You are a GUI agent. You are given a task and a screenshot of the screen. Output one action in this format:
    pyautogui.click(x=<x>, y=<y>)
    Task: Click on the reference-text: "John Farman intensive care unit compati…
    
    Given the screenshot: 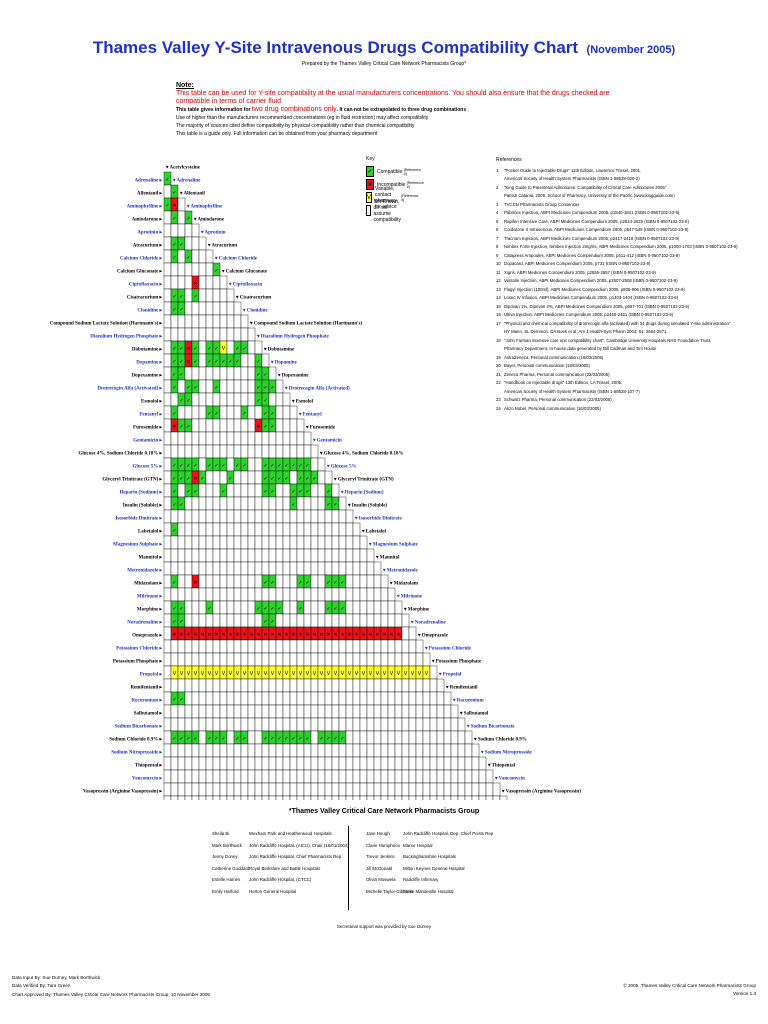 What is the action you would take?
    pyautogui.click(x=607, y=340)
    